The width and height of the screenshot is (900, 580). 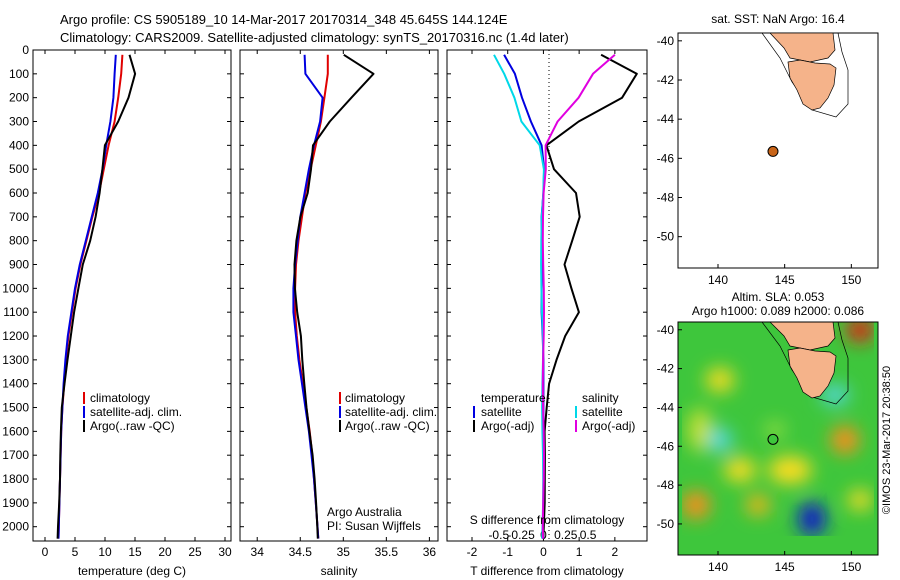 I want to click on depth-tick-label: 300, so click(x=19, y=122).